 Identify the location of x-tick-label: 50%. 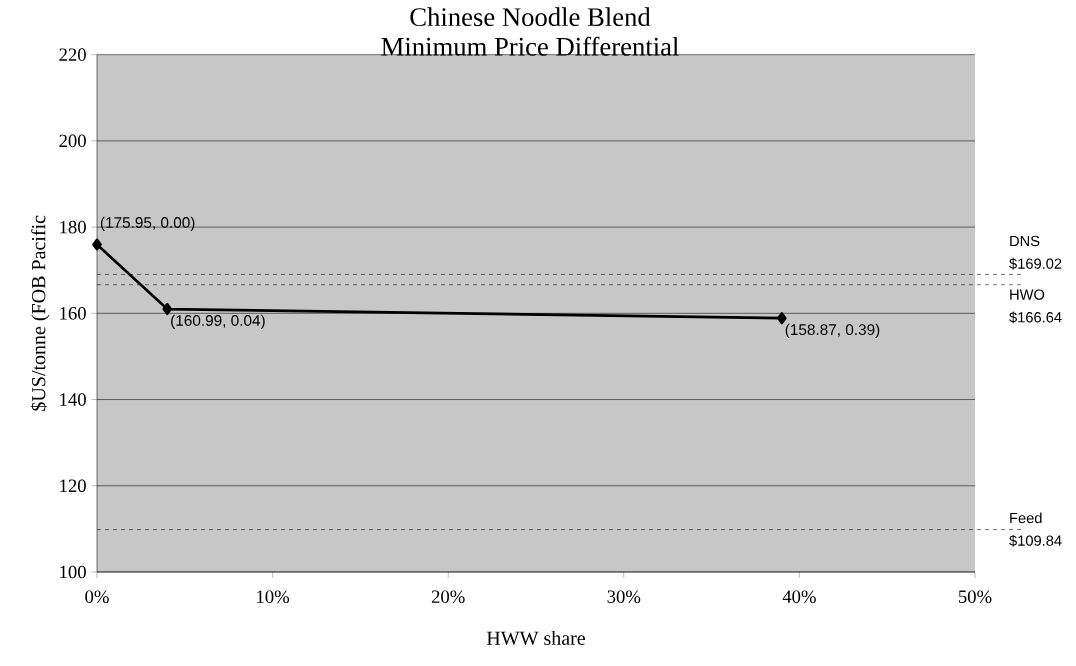
(975, 597).